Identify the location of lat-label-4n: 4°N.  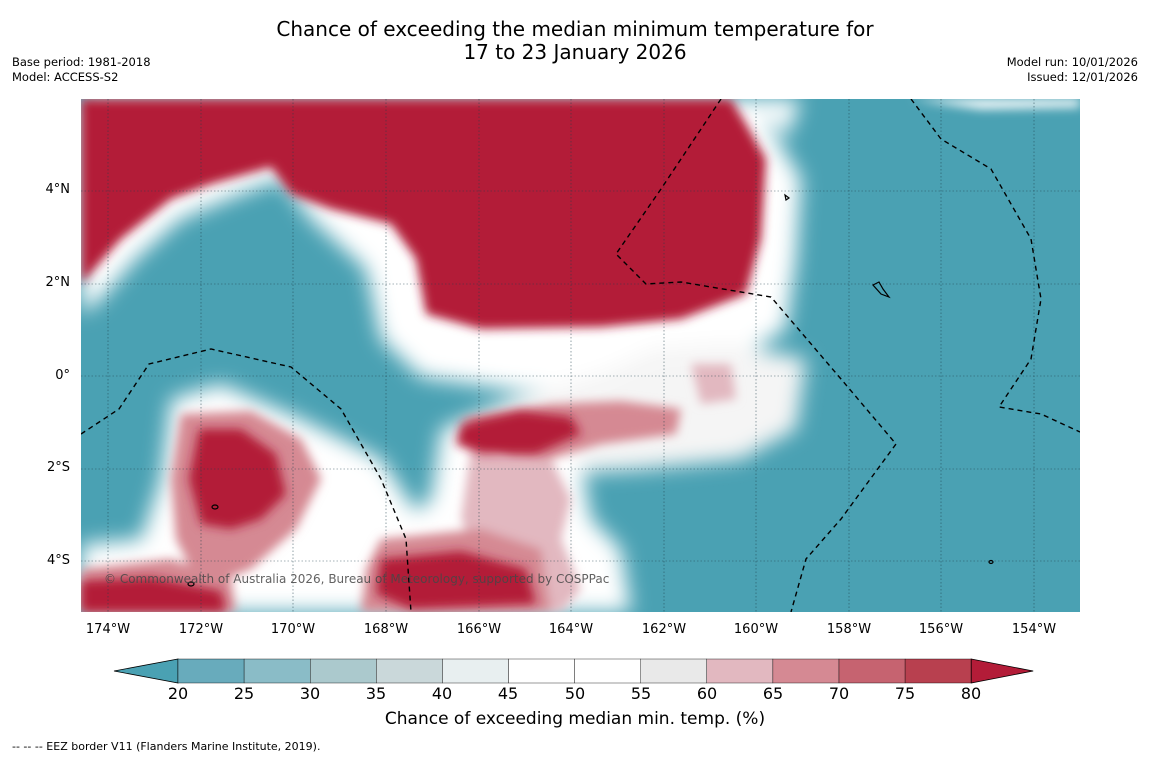
(58, 189).